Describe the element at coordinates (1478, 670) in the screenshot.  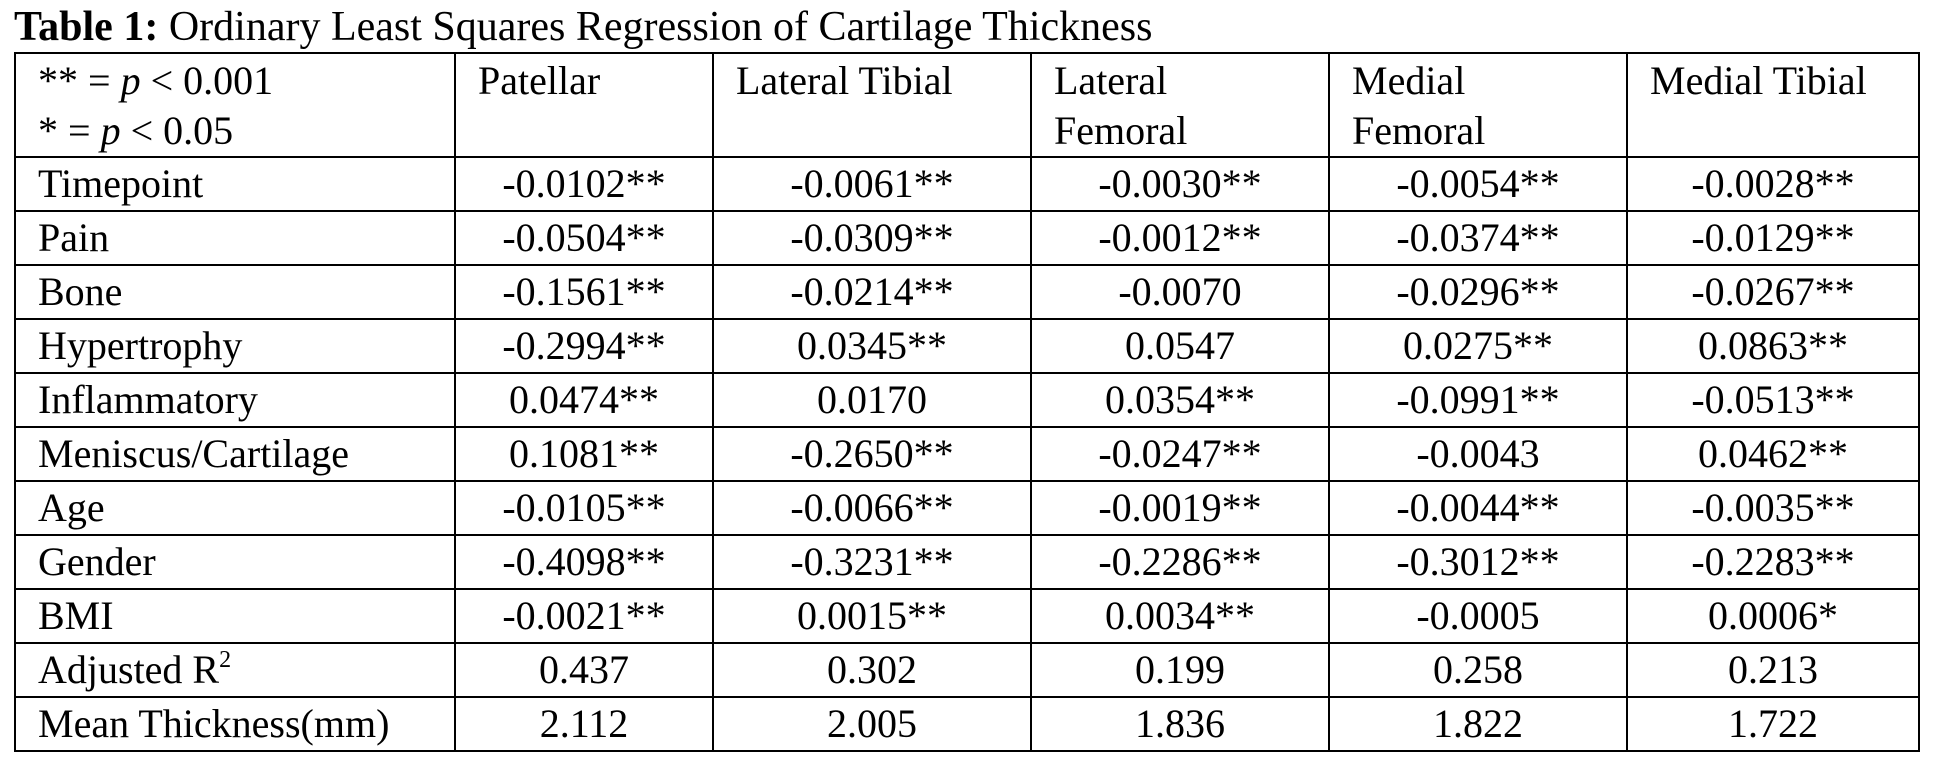
I see `table-cell: 0.258` at that location.